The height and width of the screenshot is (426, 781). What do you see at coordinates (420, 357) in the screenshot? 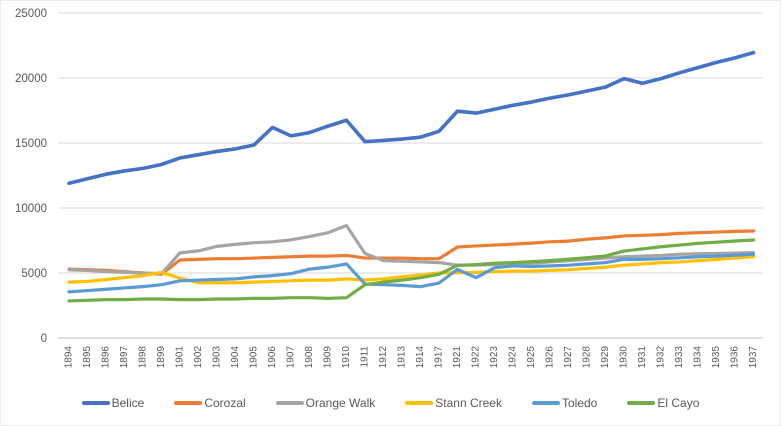
I see `x-tick-label: 1914` at bounding box center [420, 357].